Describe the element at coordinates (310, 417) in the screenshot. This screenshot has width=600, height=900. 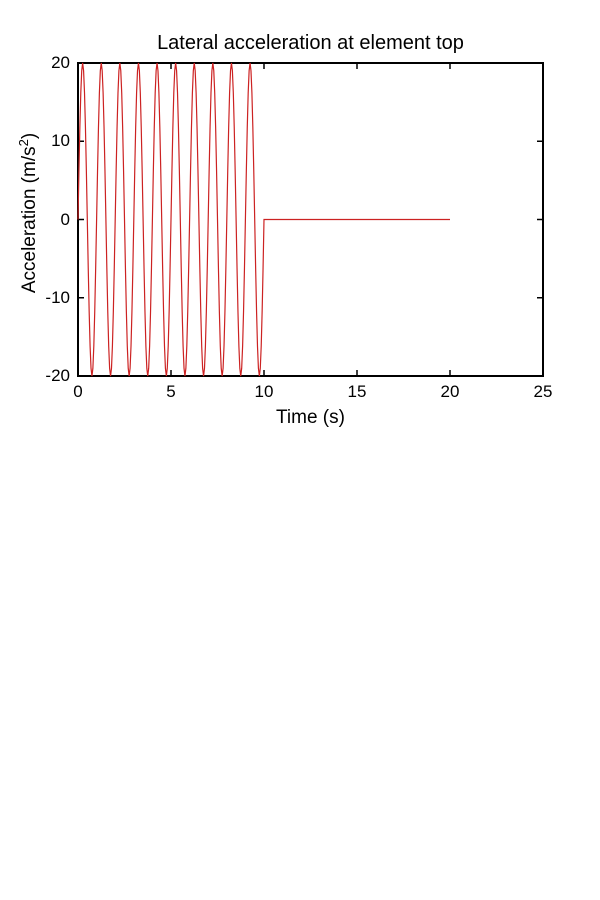
I see `x-axis-label: Time (s)` at that location.